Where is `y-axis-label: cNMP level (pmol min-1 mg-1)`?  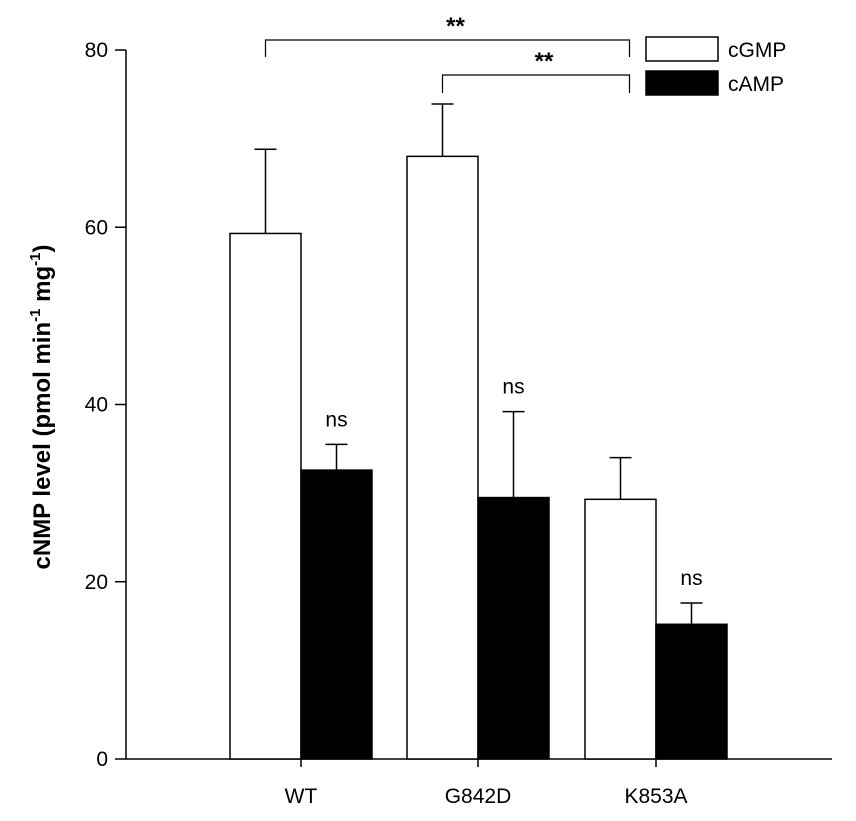 y-axis-label: cNMP level (pmol min-1 mg-1) is located at coordinates (41, 407).